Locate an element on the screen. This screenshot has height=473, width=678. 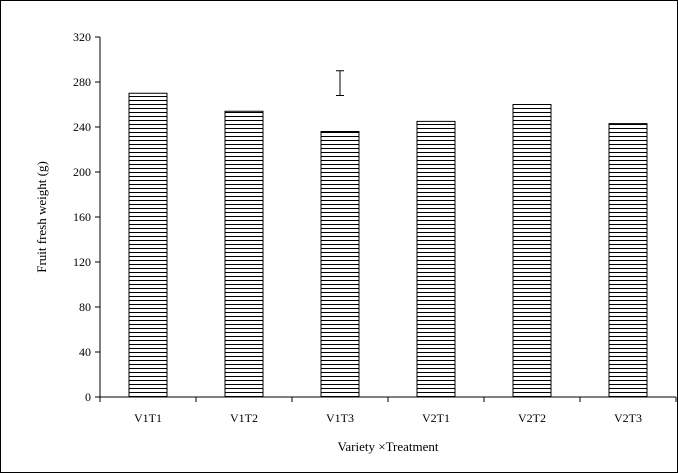
y-tick-label: 0 is located at coordinates (88, 397).